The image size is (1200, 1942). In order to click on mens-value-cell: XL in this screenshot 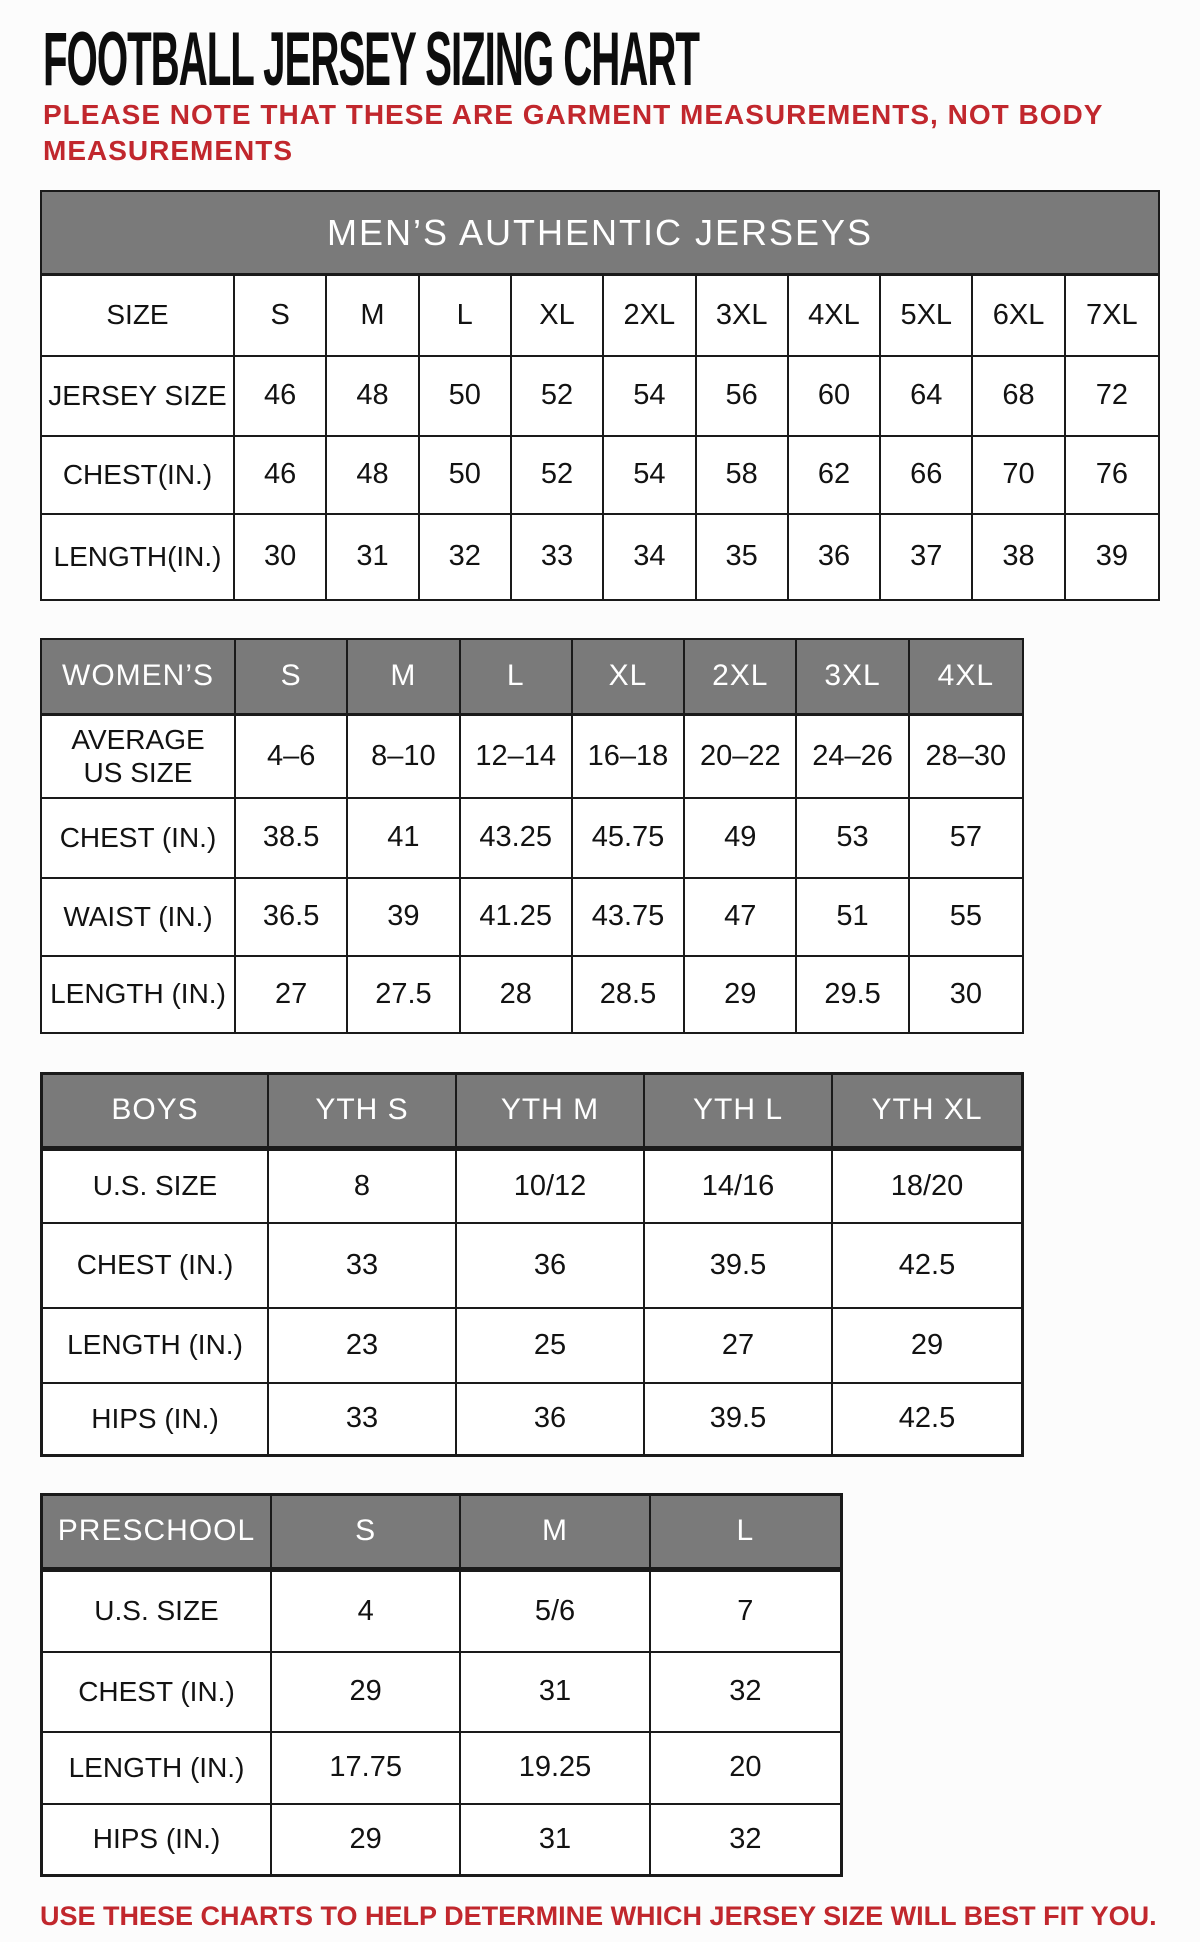, I will do `click(558, 316)`.